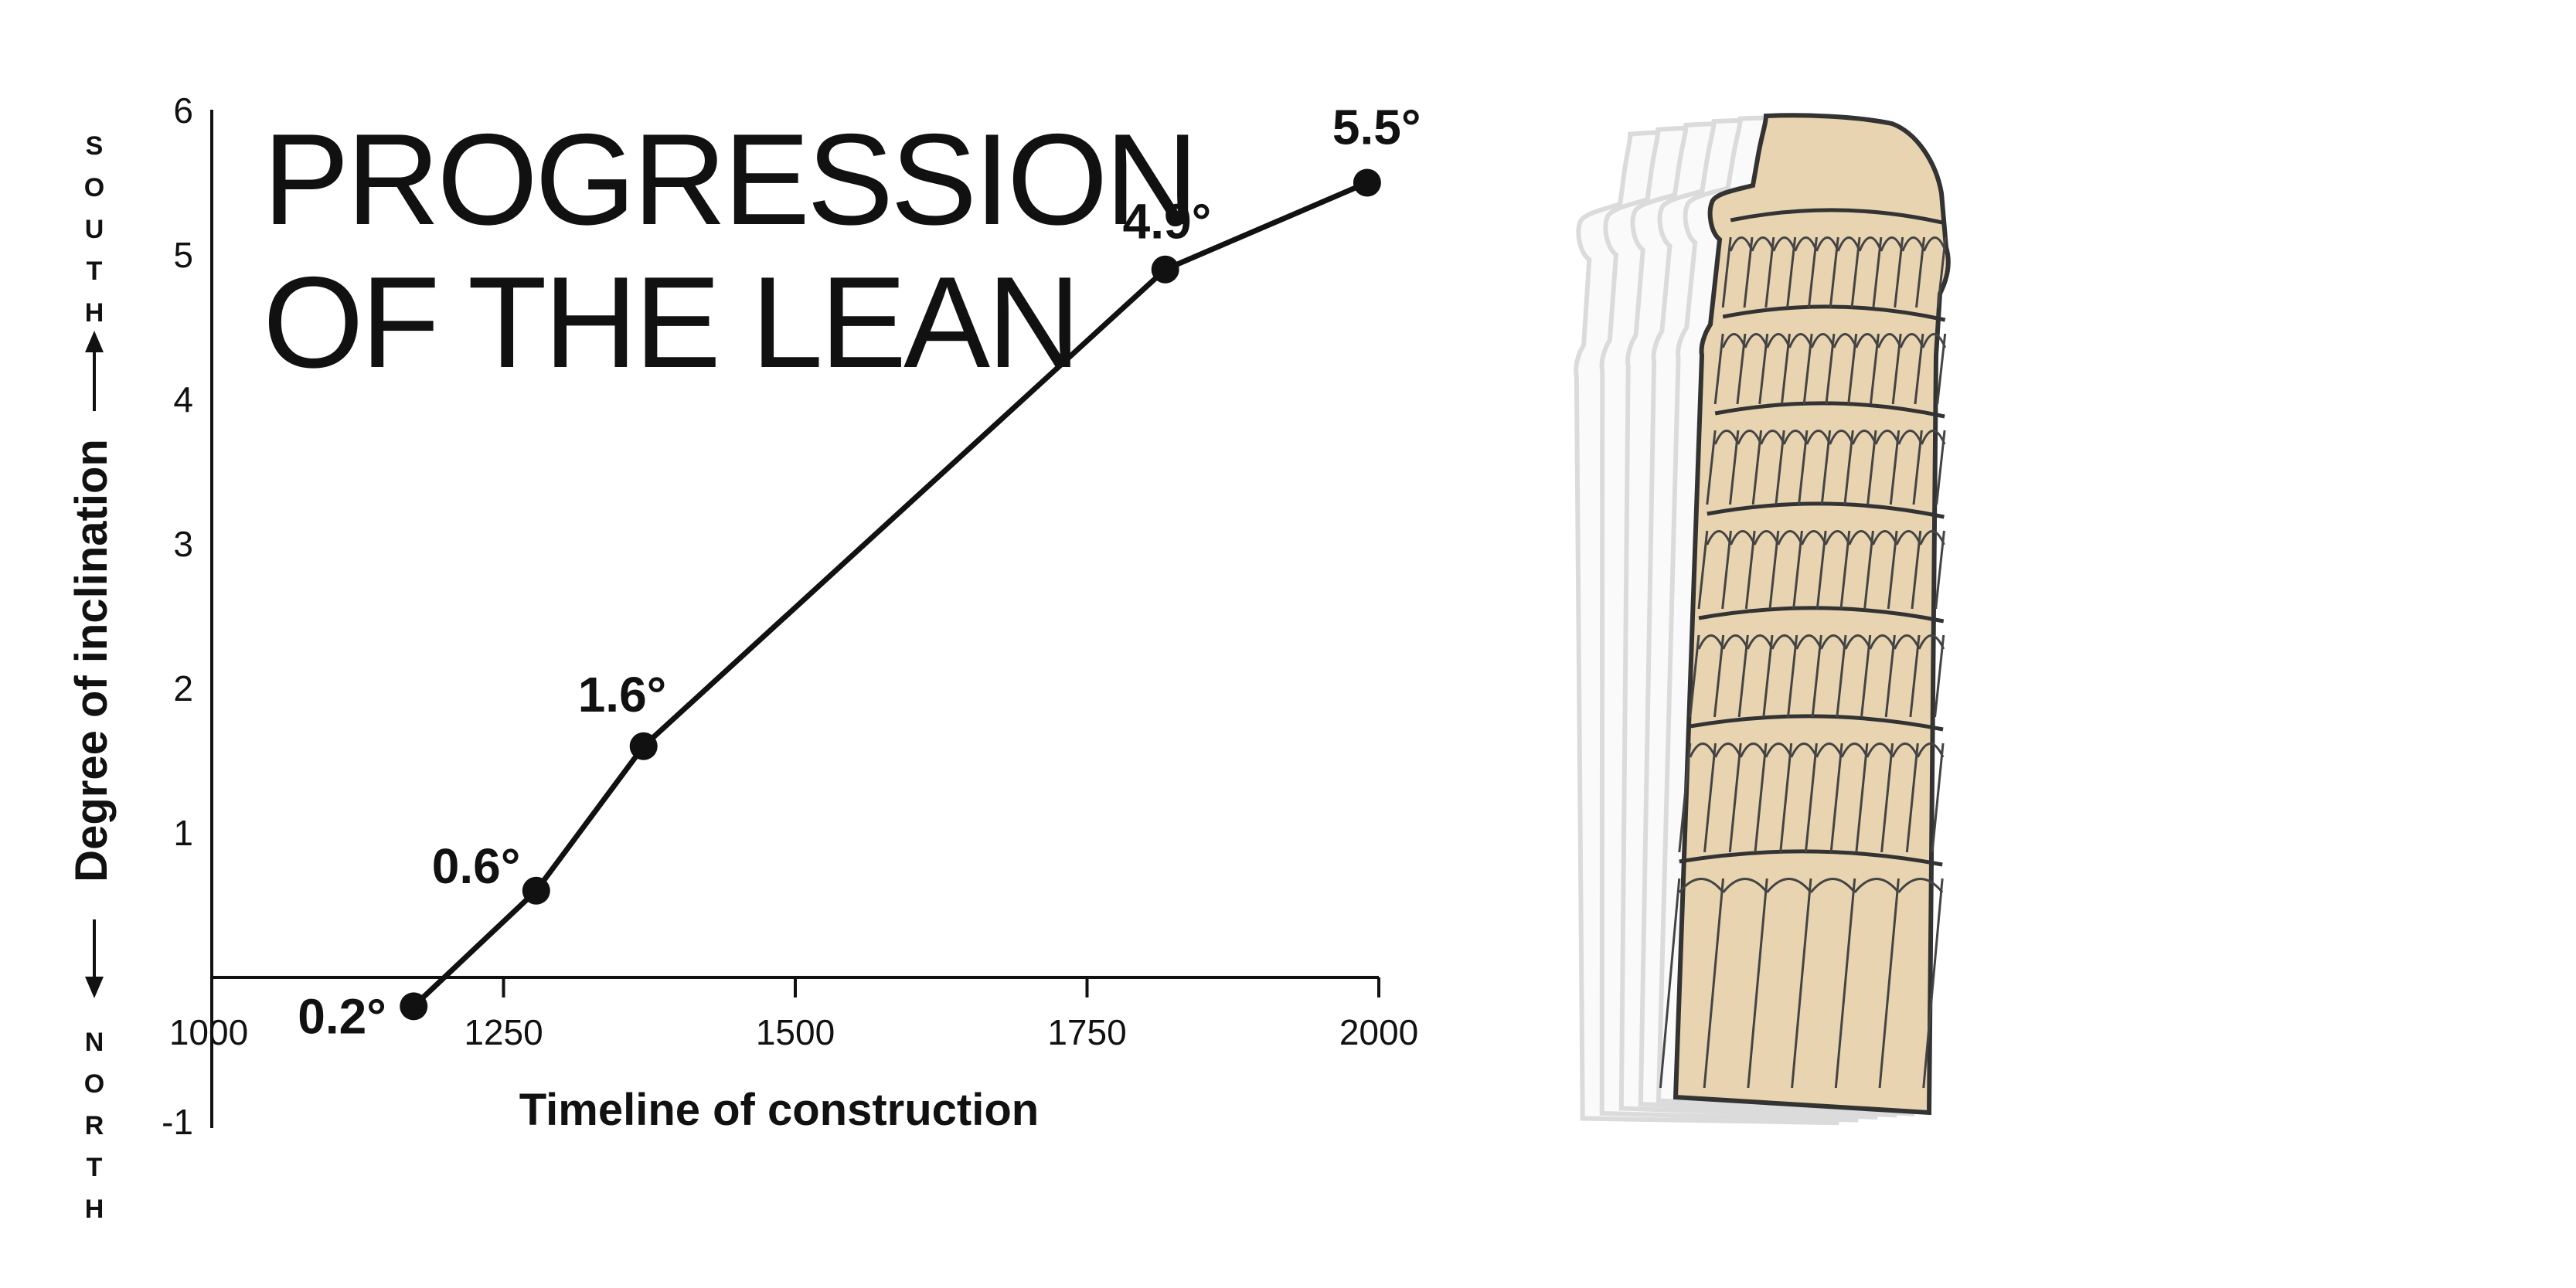 The height and width of the screenshot is (1288, 2576). Describe the element at coordinates (1378, 1032) in the screenshot. I see `x-tick-label: 2000` at that location.